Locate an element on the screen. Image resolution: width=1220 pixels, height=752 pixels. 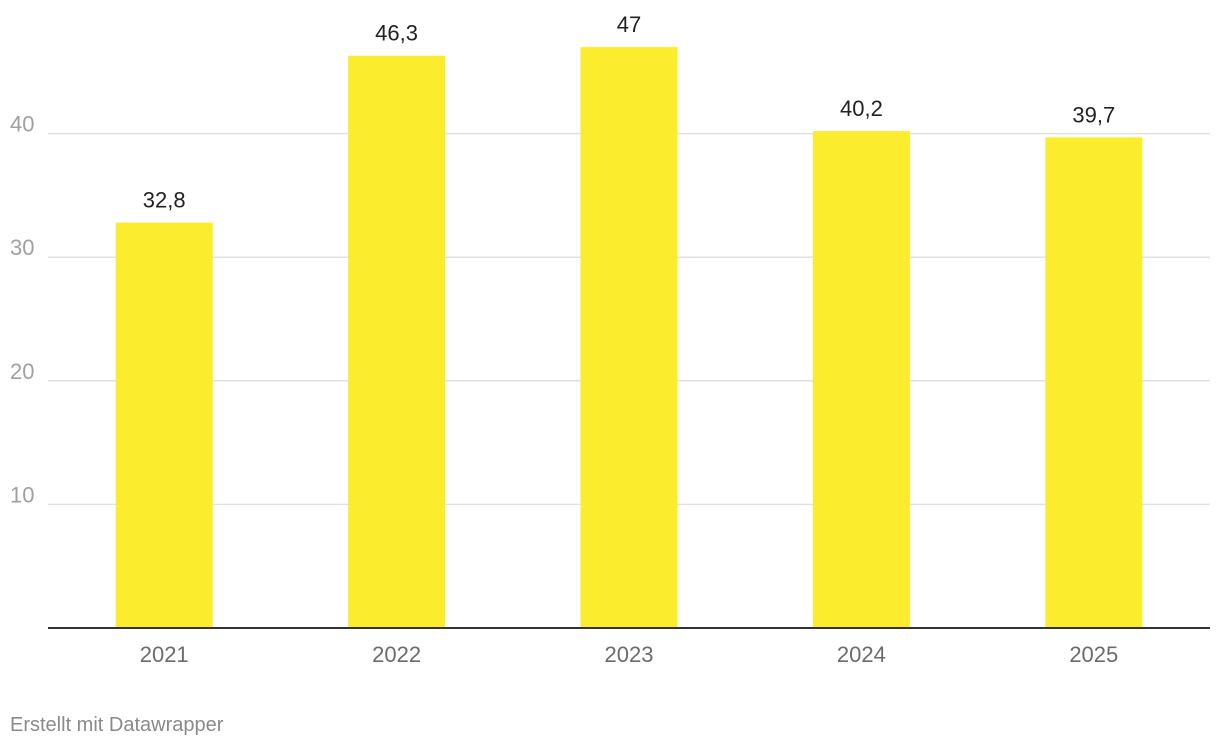
data-label: 46,3 is located at coordinates (396, 33).